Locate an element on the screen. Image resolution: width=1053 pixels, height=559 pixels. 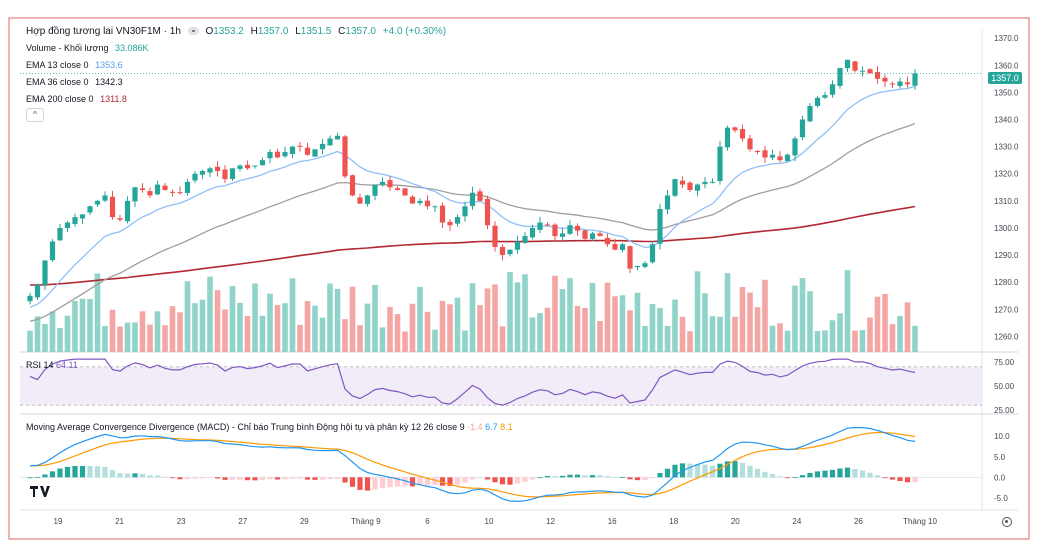
ema13-legend: EMA 13 close 0 1353.6 is located at coordinates (76, 65).